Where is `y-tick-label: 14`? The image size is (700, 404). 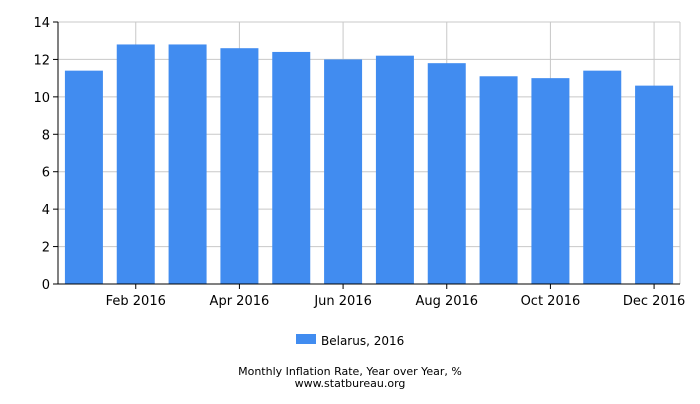
y-tick-label: 14 is located at coordinates (41, 23).